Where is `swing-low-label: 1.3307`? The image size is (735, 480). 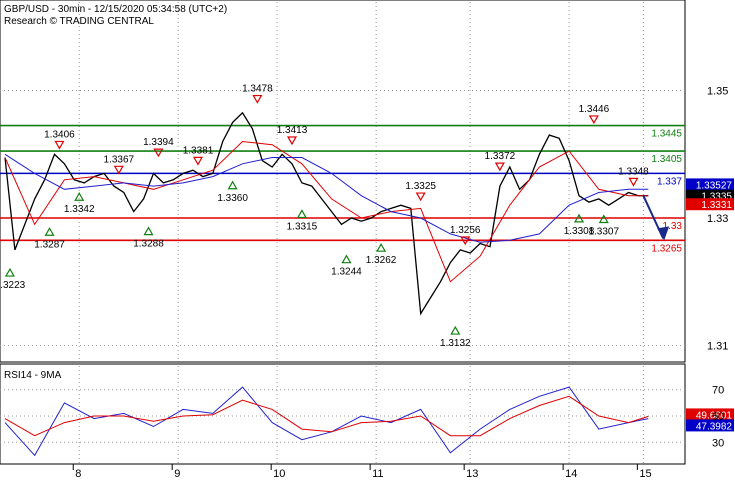
swing-low-label: 1.3307 is located at coordinates (603, 232).